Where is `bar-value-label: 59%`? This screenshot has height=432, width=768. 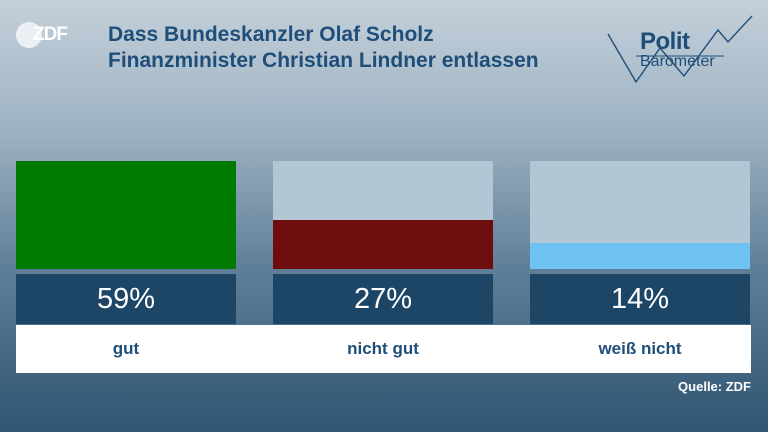
bar-value-label: 59% is located at coordinates (126, 299).